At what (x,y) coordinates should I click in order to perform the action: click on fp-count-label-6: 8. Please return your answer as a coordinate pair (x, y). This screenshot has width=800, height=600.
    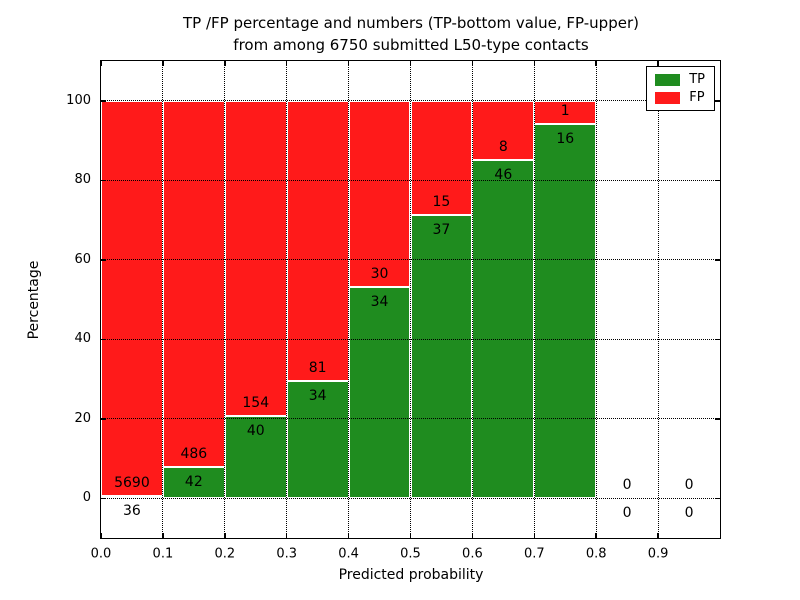
    Looking at the image, I should click on (503, 146).